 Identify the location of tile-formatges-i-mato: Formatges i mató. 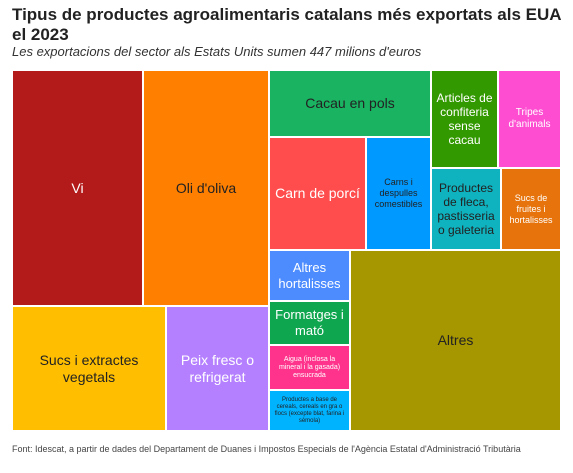
(309, 323).